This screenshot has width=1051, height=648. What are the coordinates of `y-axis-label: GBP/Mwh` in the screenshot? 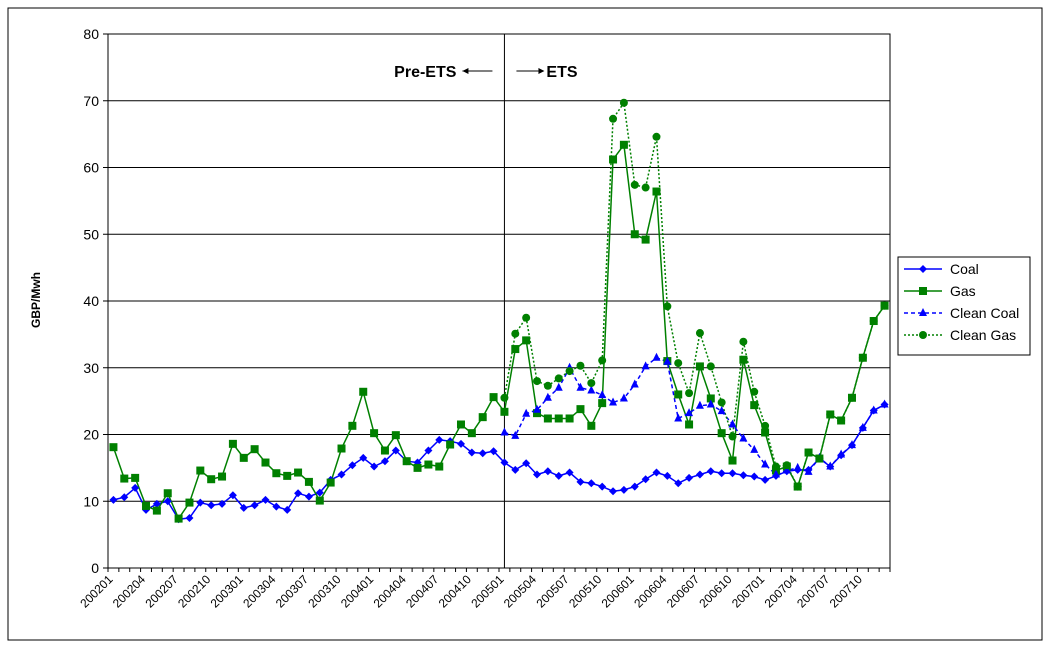 It's located at (36, 300).